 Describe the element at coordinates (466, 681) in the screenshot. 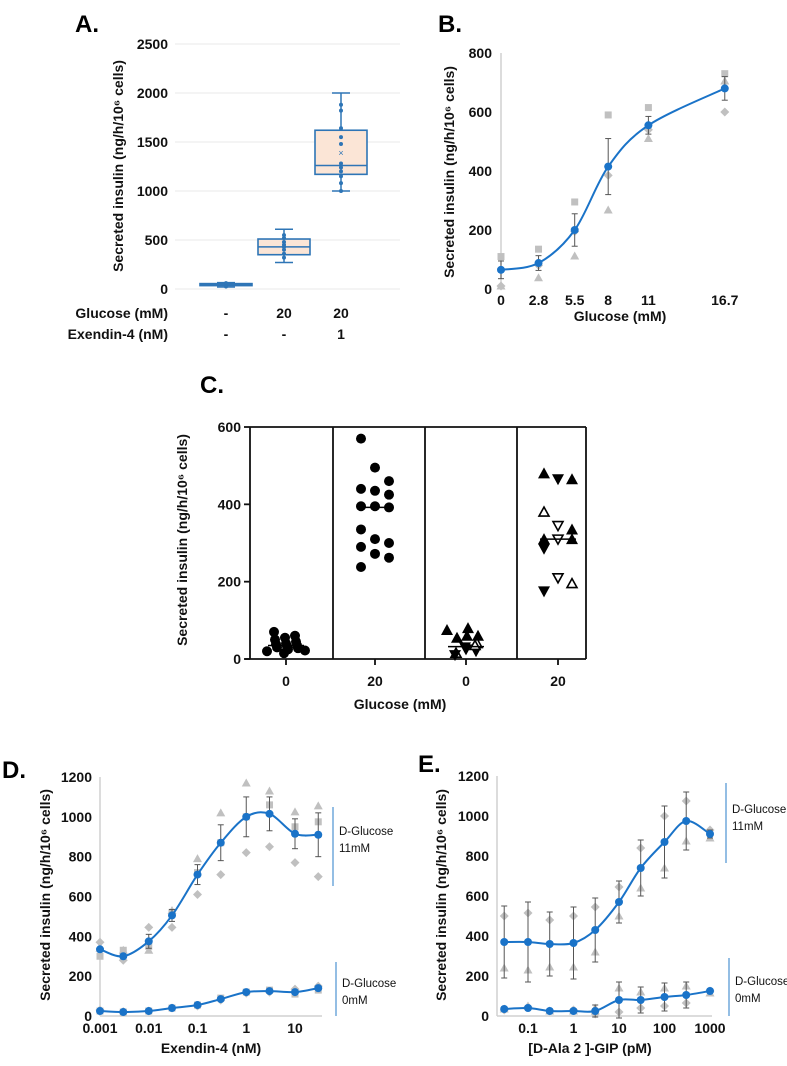

I see `x-tick-label: 0` at that location.